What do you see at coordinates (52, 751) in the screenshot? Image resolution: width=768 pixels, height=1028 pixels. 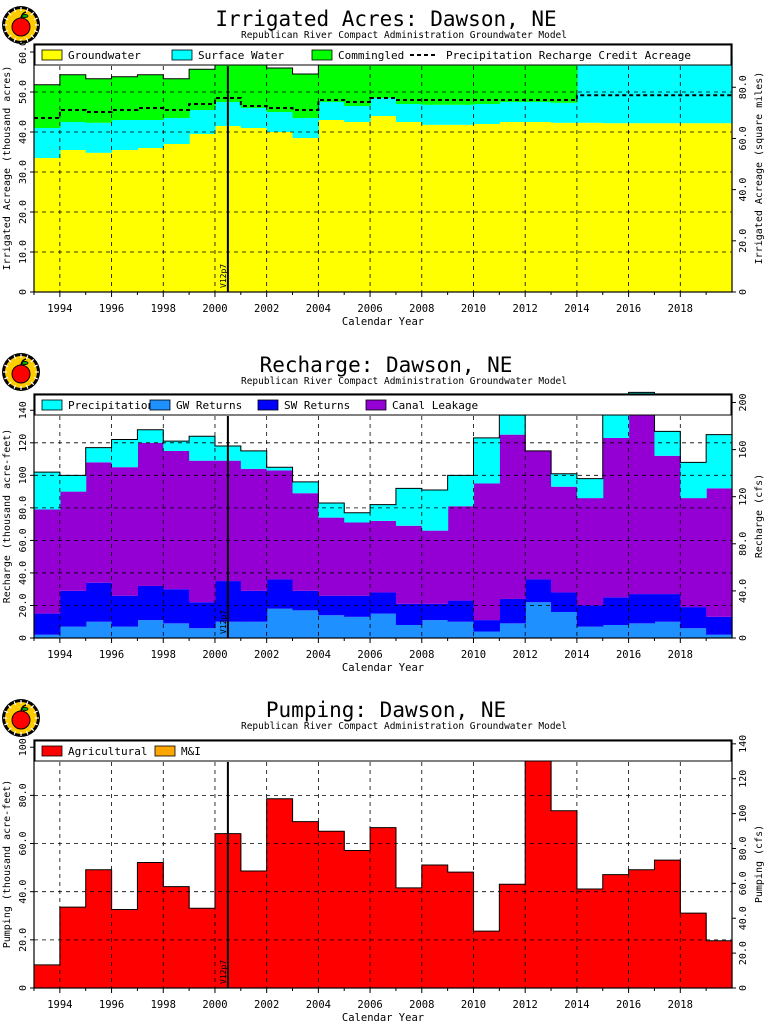 I see `legend-swatch-agricultural` at bounding box center [52, 751].